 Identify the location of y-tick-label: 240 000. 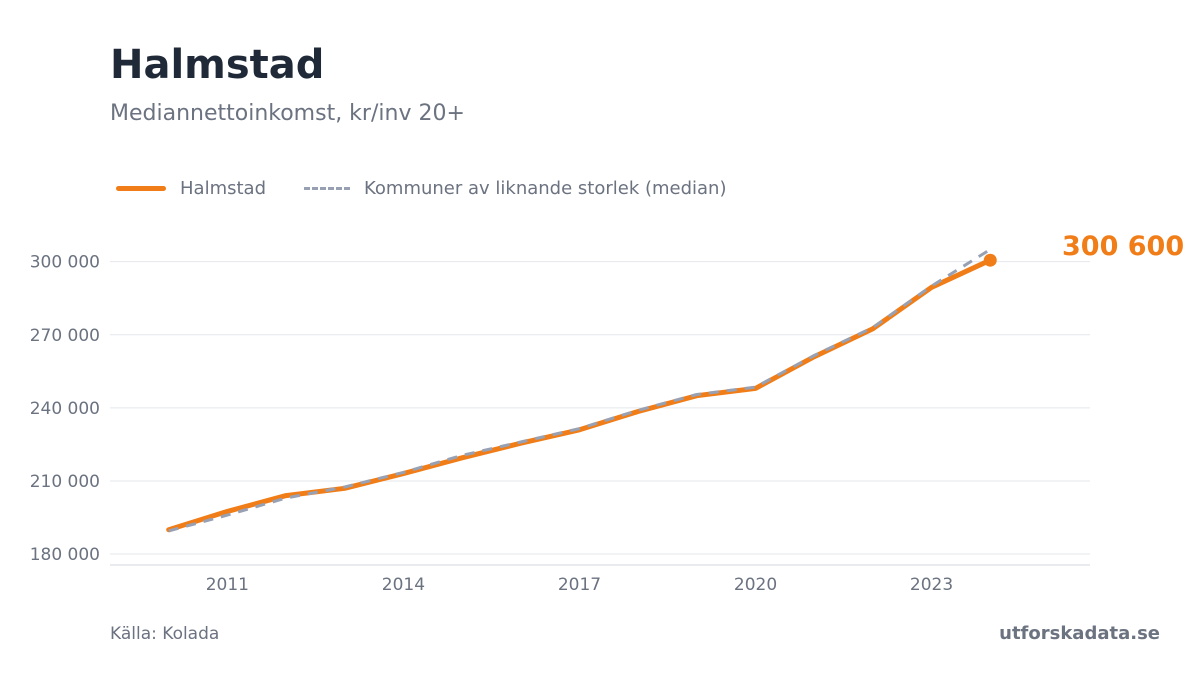
(65, 409).